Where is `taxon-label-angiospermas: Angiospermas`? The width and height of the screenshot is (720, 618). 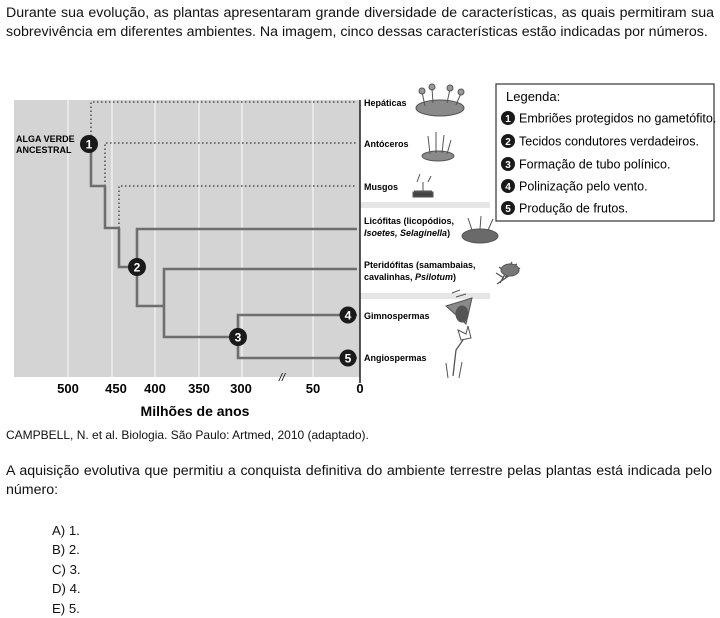 taxon-label-angiospermas: Angiospermas is located at coordinates (395, 358).